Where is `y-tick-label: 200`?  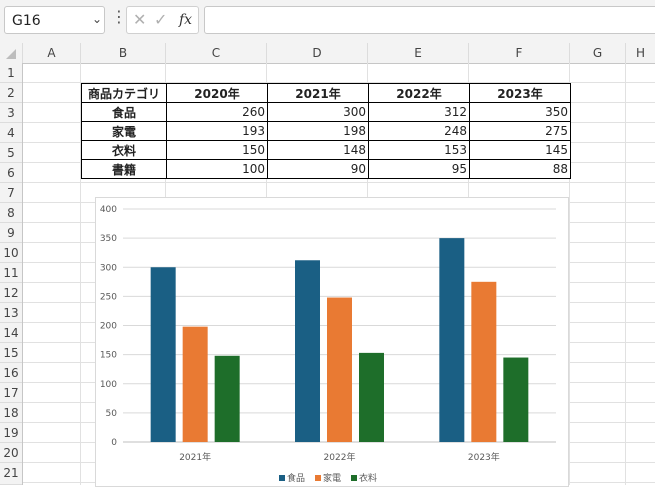 y-tick-label: 200 is located at coordinates (108, 327).